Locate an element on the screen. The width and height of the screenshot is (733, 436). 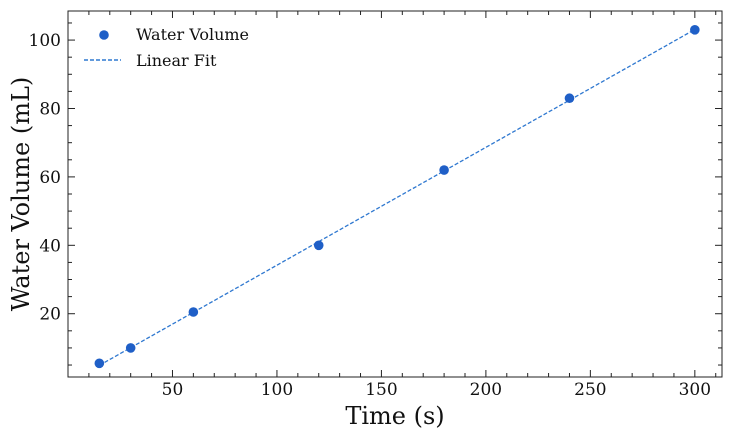
y-tick-label: 100 is located at coordinates (45, 41).